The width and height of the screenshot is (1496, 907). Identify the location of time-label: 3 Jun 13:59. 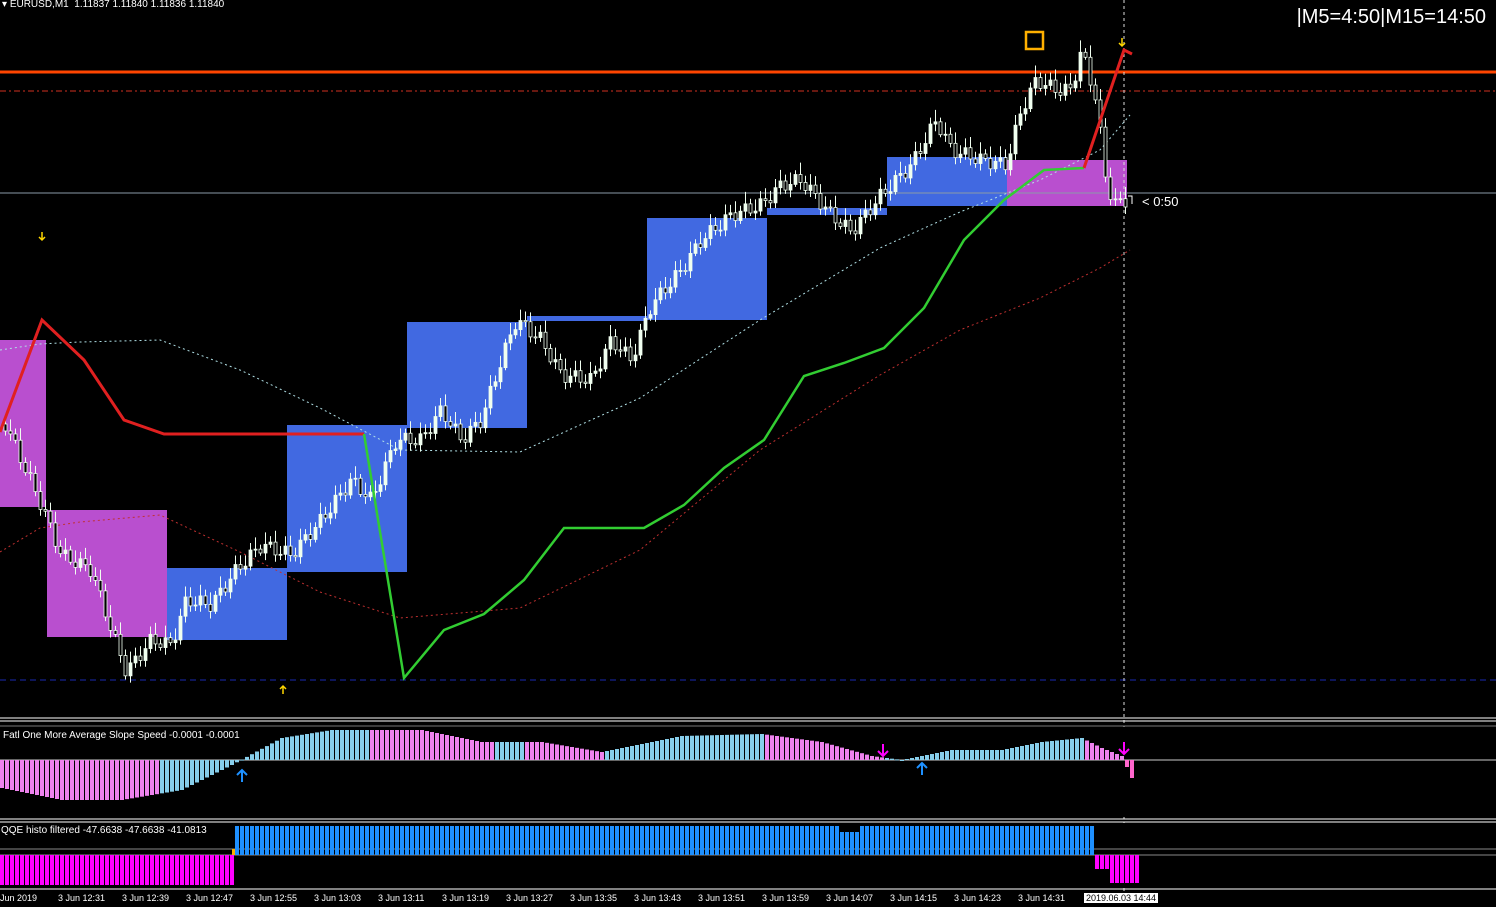
(786, 898).